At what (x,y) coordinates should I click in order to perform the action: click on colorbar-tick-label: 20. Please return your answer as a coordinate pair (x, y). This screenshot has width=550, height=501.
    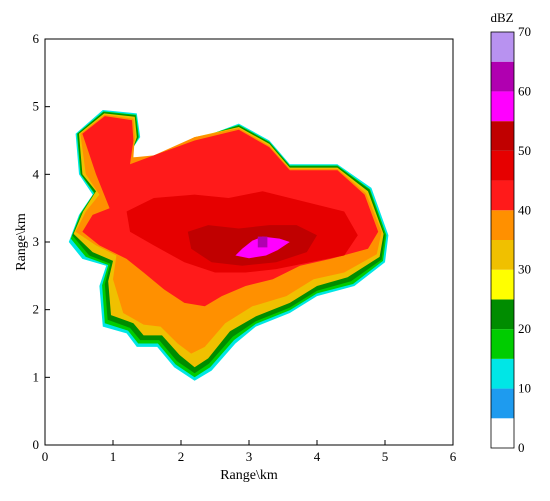
    Looking at the image, I should click on (524, 328).